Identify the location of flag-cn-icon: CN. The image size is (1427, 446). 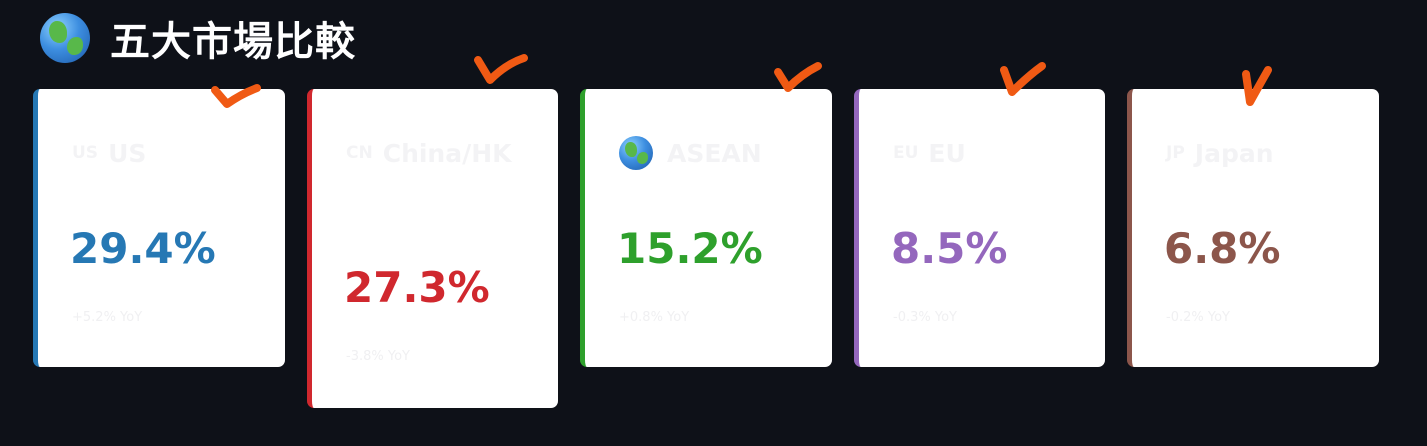
(359, 153).